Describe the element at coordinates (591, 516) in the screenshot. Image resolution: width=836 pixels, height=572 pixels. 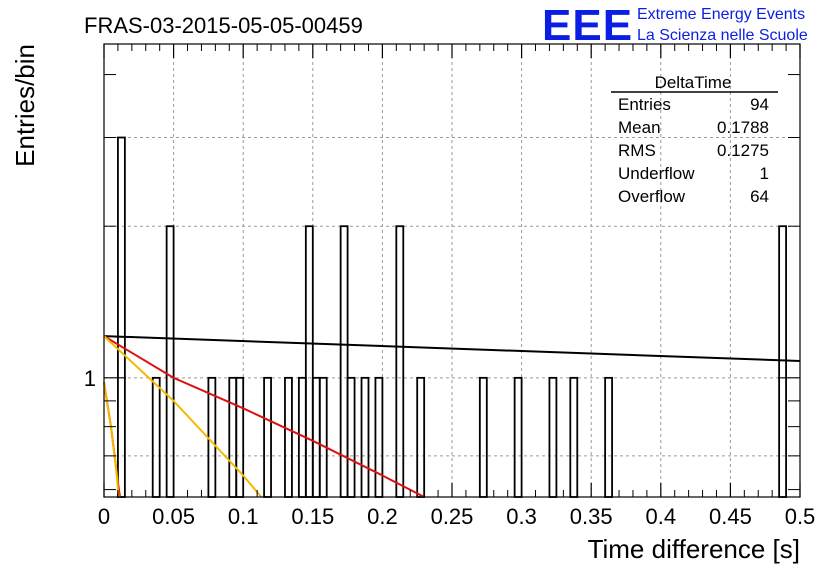
I see `x-tick-label: 0.35` at that location.